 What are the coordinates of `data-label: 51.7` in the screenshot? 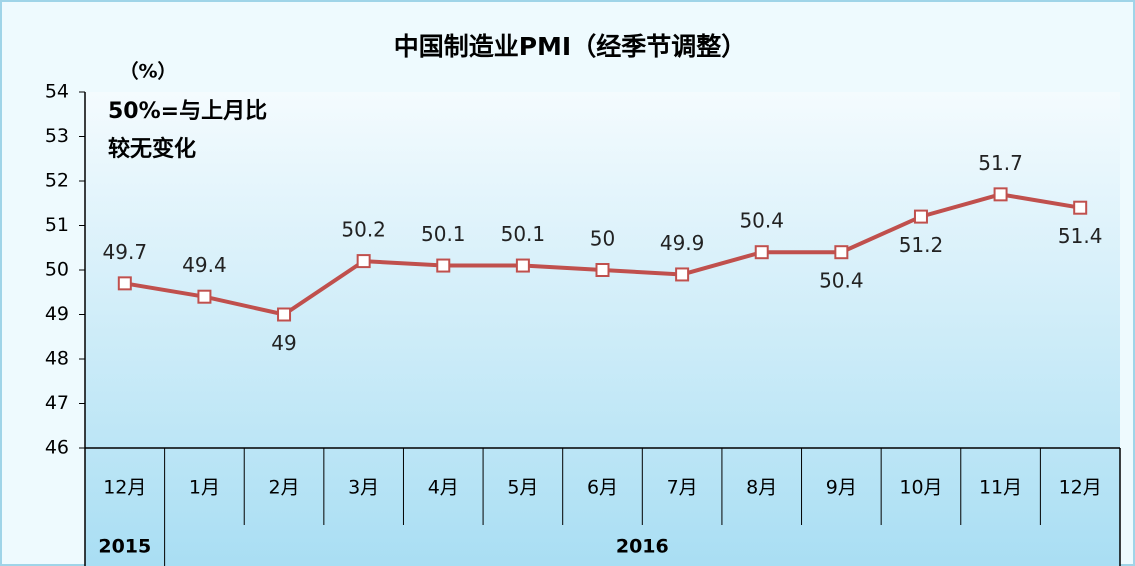 It's located at (1000, 163).